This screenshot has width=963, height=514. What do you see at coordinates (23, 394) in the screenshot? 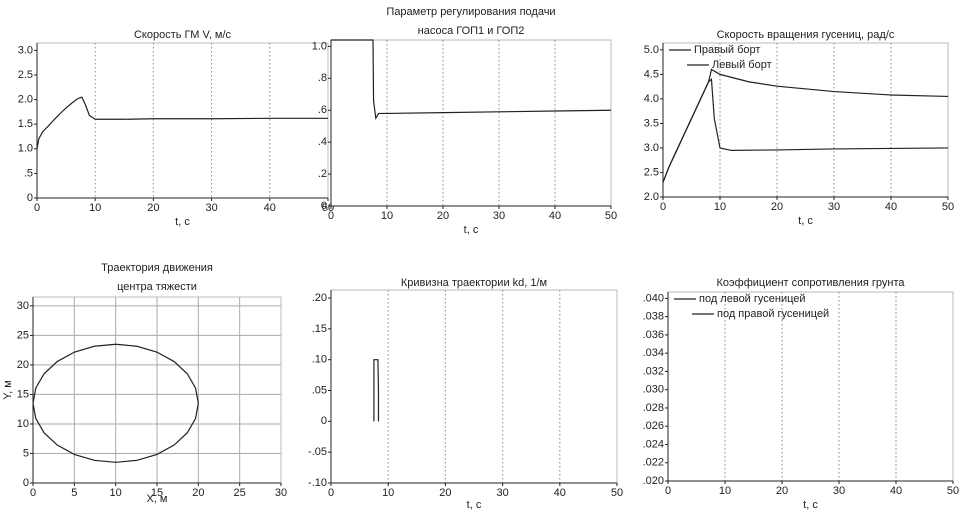
I see `y-tick-label: 15` at bounding box center [23, 394].